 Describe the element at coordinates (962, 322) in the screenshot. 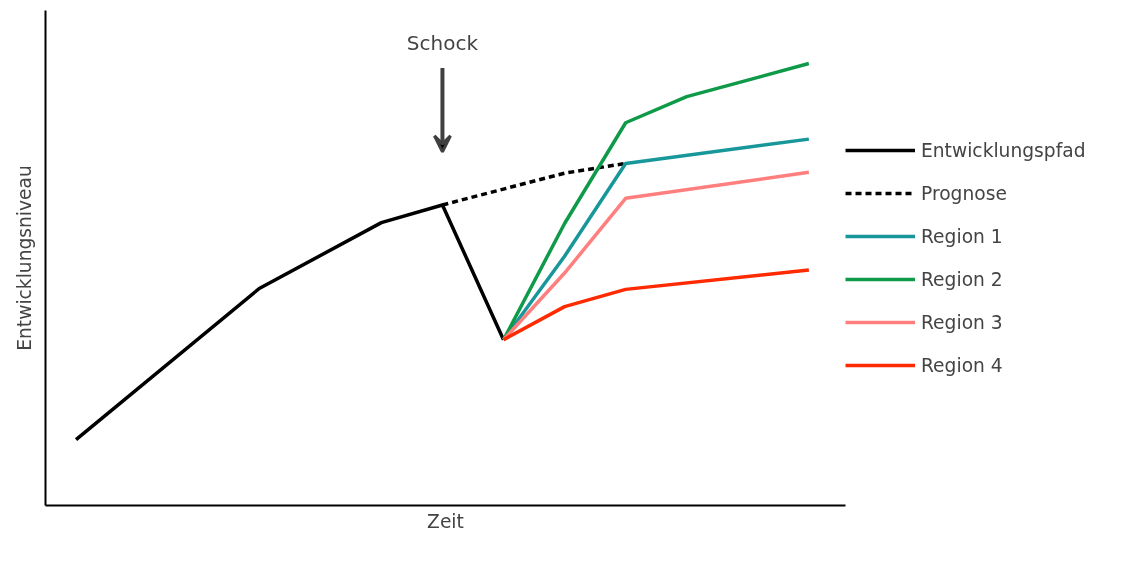

I see `legend-label: Region 3` at that location.